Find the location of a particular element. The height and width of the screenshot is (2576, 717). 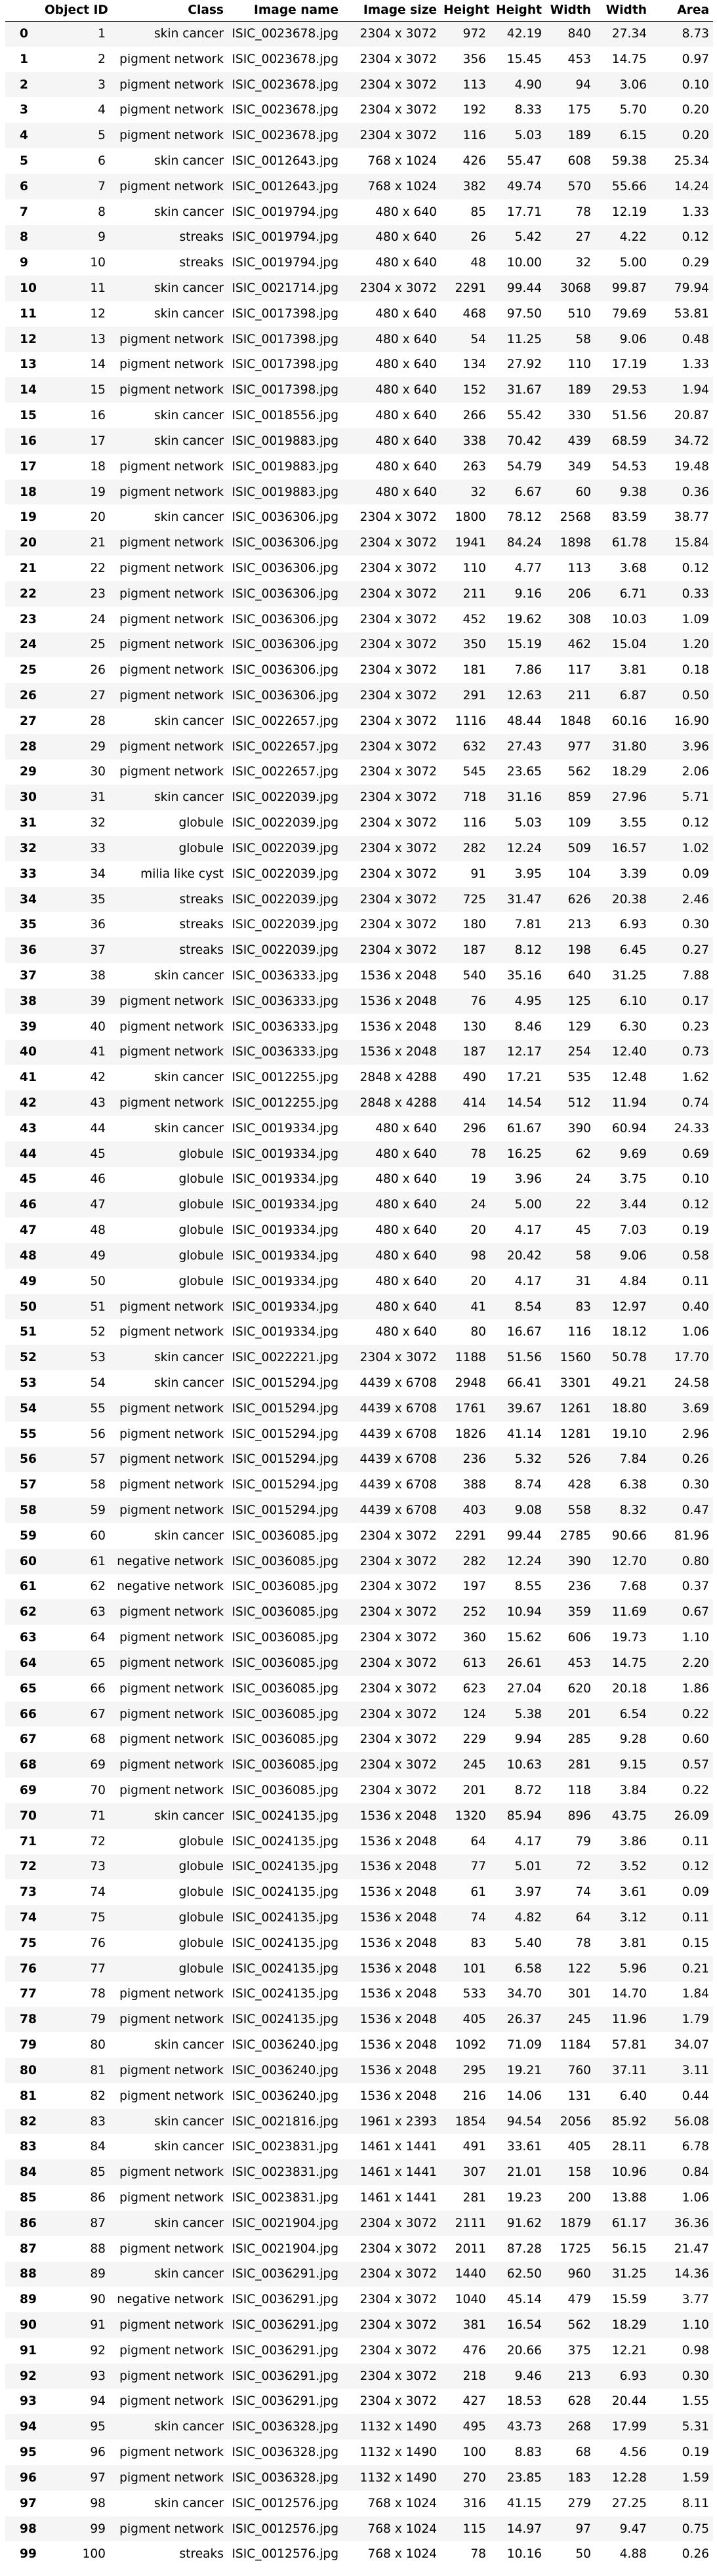

table-cell: 1560 is located at coordinates (575, 1358).